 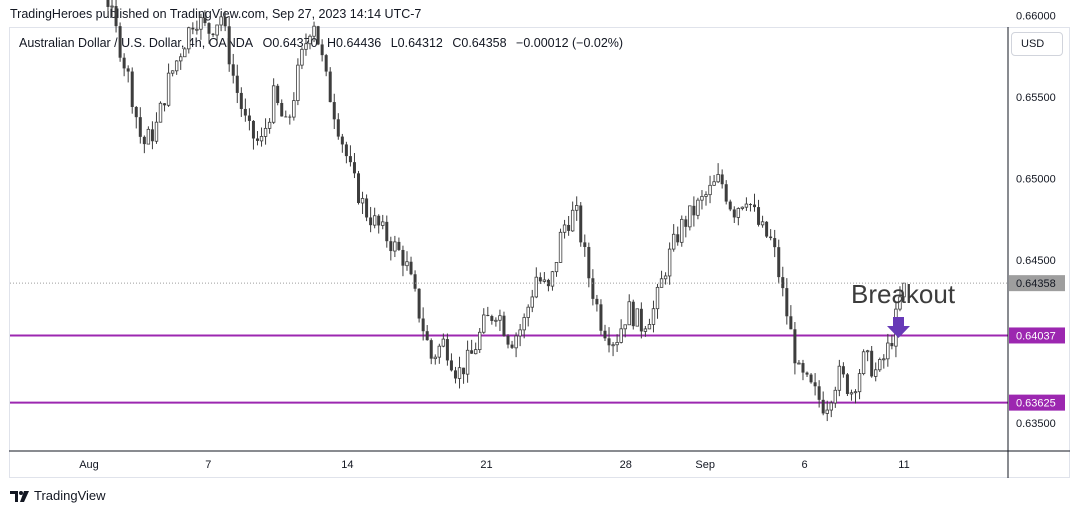 What do you see at coordinates (1036, 98) in the screenshot?
I see `y-tick-label: 0.65500` at bounding box center [1036, 98].